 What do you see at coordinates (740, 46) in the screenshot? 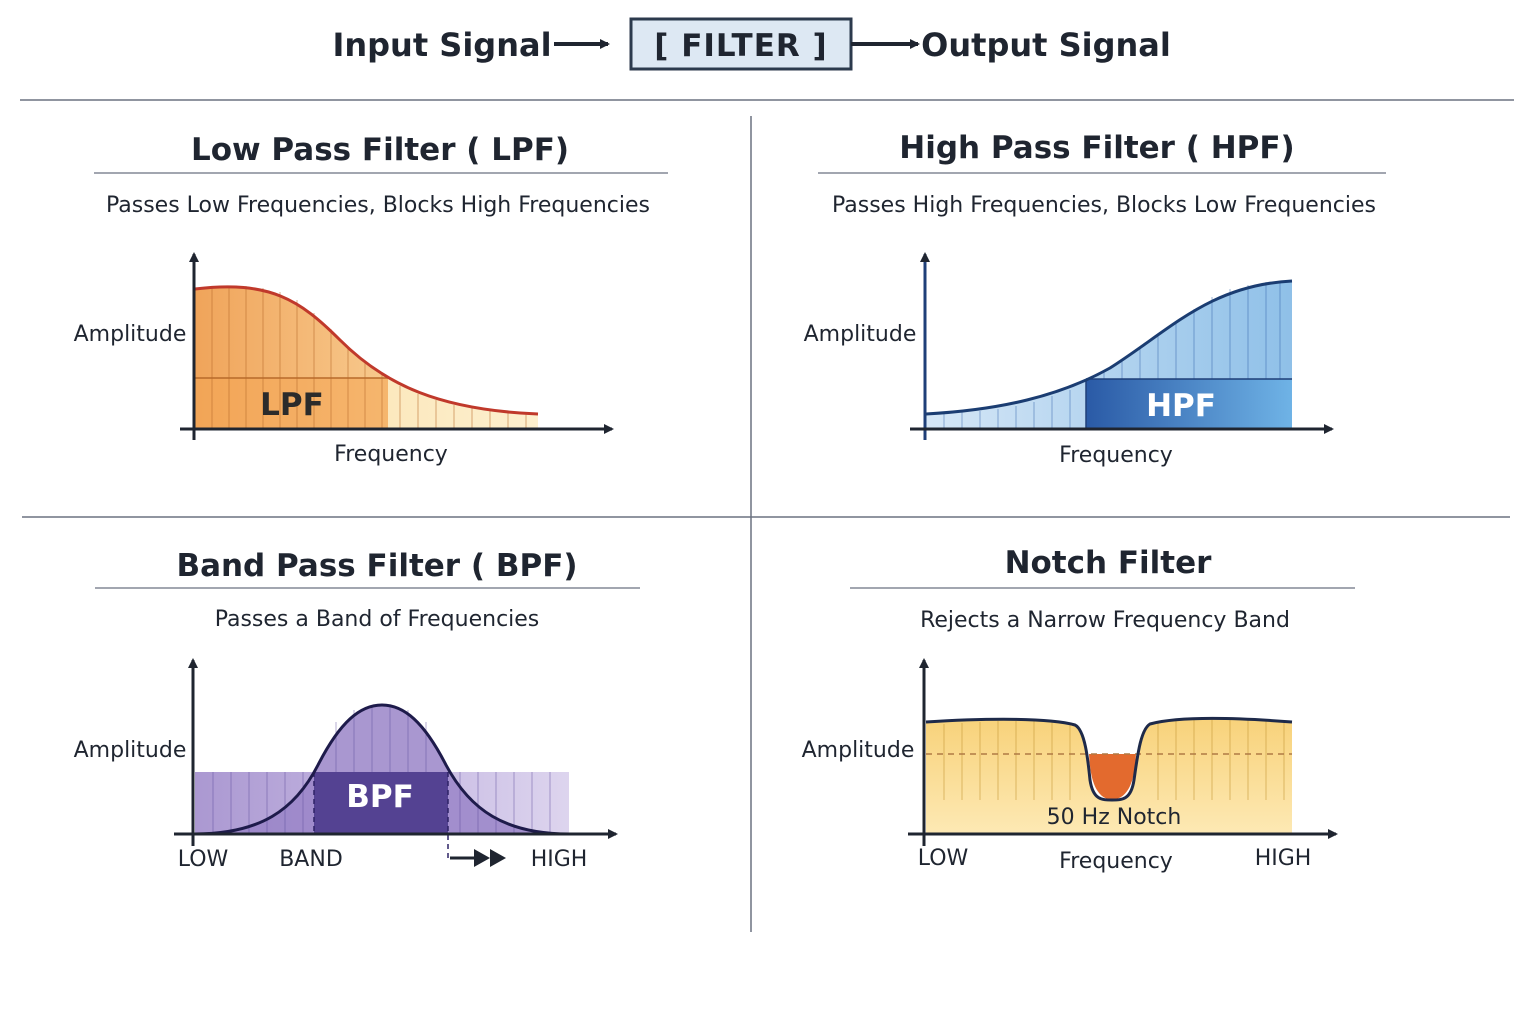
I see `filter-box-label: [ FILTER ]` at bounding box center [740, 46].